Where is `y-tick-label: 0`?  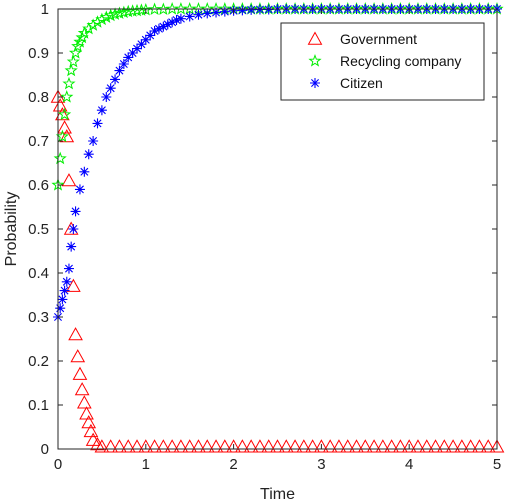
y-tick-label: 0 is located at coordinates (45, 449).